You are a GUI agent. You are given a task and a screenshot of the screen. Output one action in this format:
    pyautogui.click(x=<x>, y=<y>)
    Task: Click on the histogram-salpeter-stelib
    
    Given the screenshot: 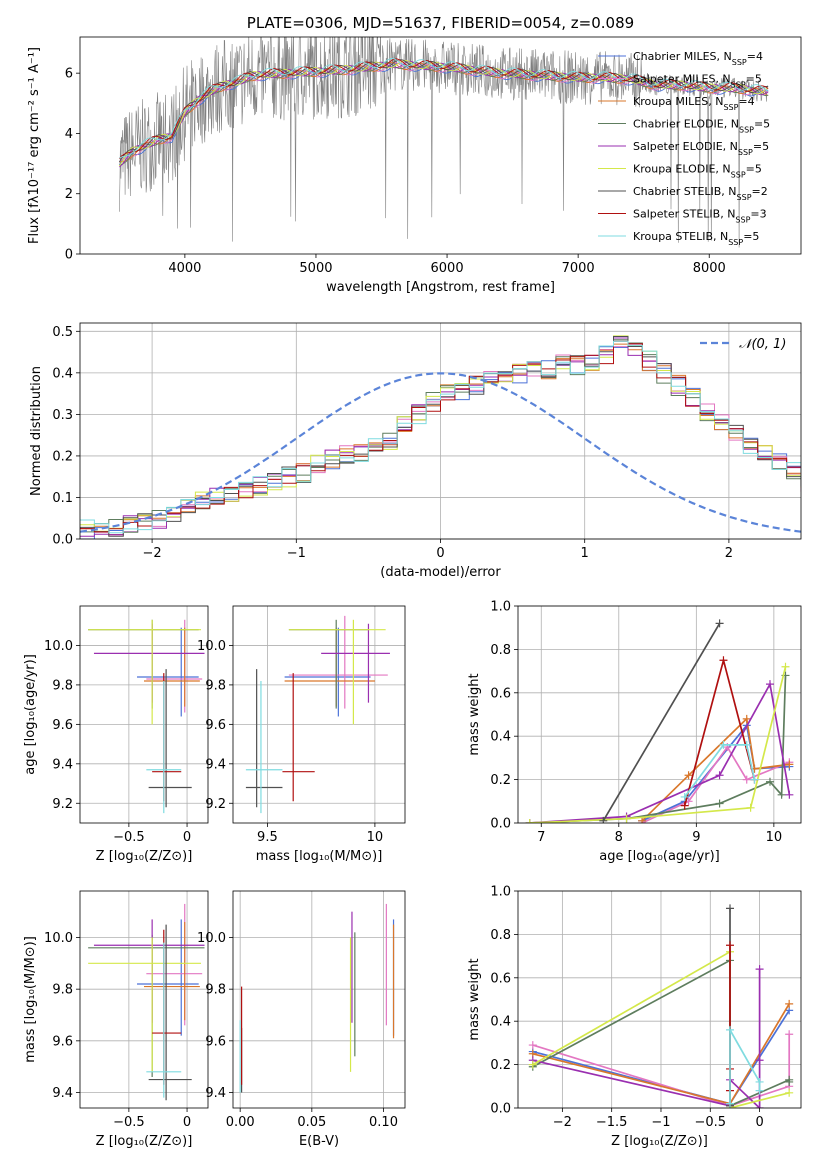 What is the action you would take?
    pyautogui.click(x=440, y=436)
    